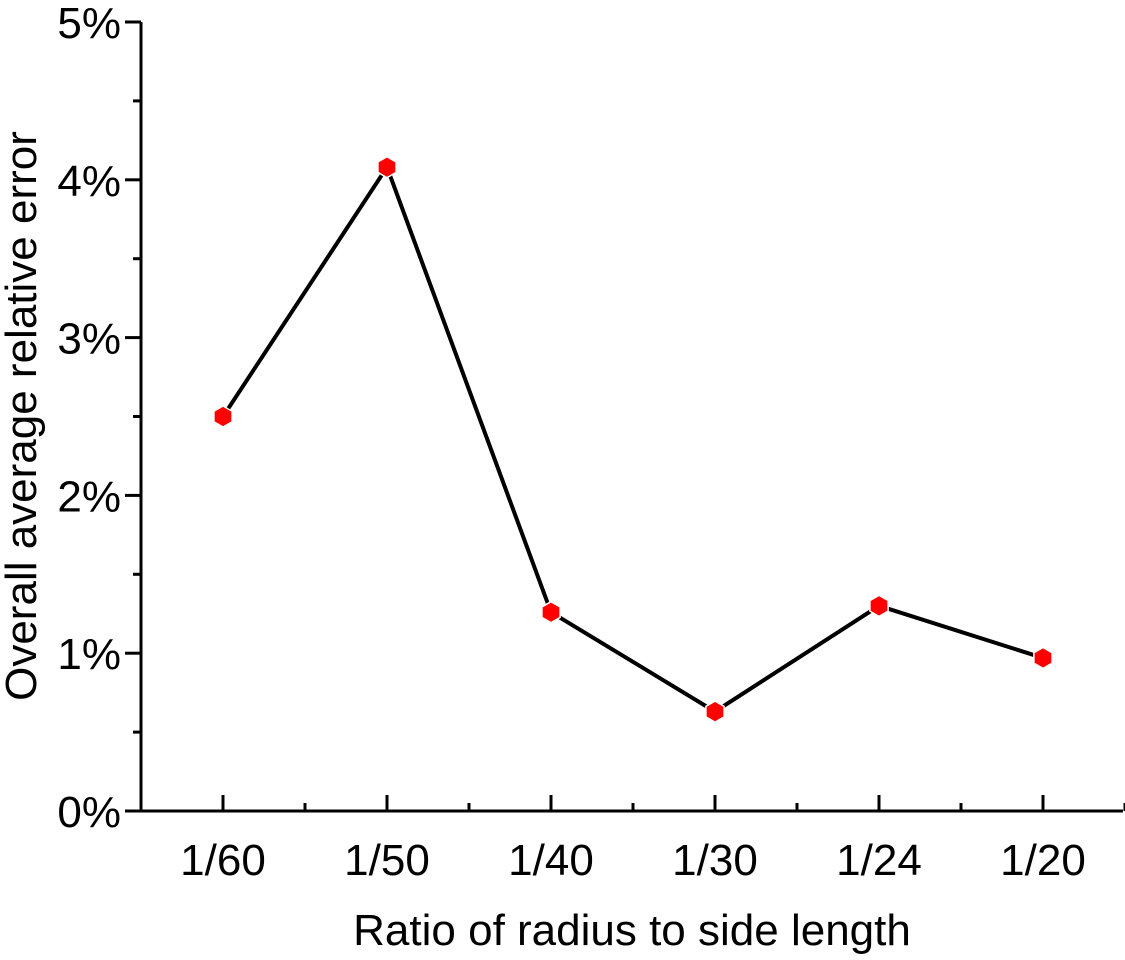 The width and height of the screenshot is (1125, 960). I want to click on y-tick-label: 1%, so click(89, 654).